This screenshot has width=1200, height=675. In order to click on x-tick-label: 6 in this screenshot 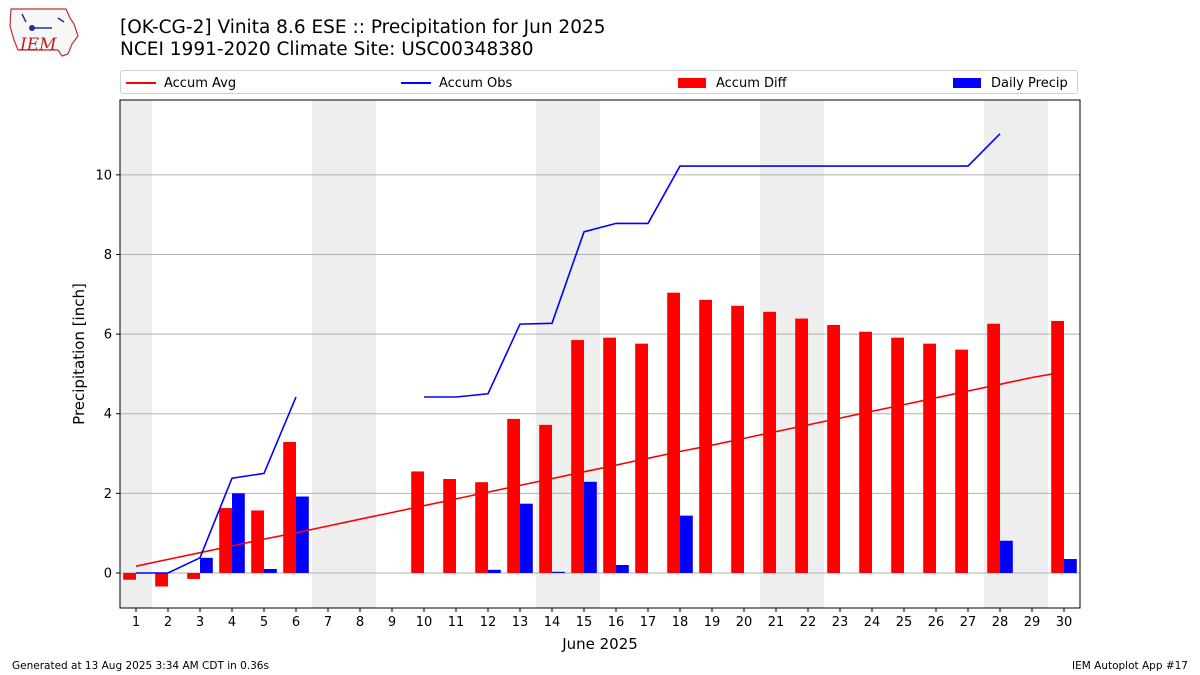, I will do `click(296, 622)`.